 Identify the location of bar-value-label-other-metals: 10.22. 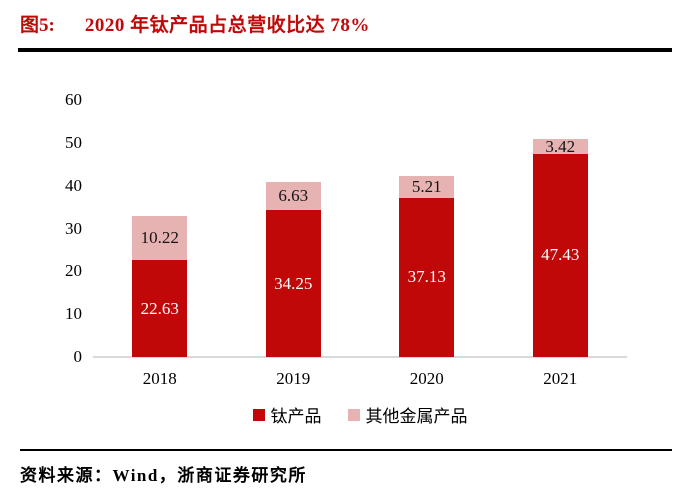
(159, 238).